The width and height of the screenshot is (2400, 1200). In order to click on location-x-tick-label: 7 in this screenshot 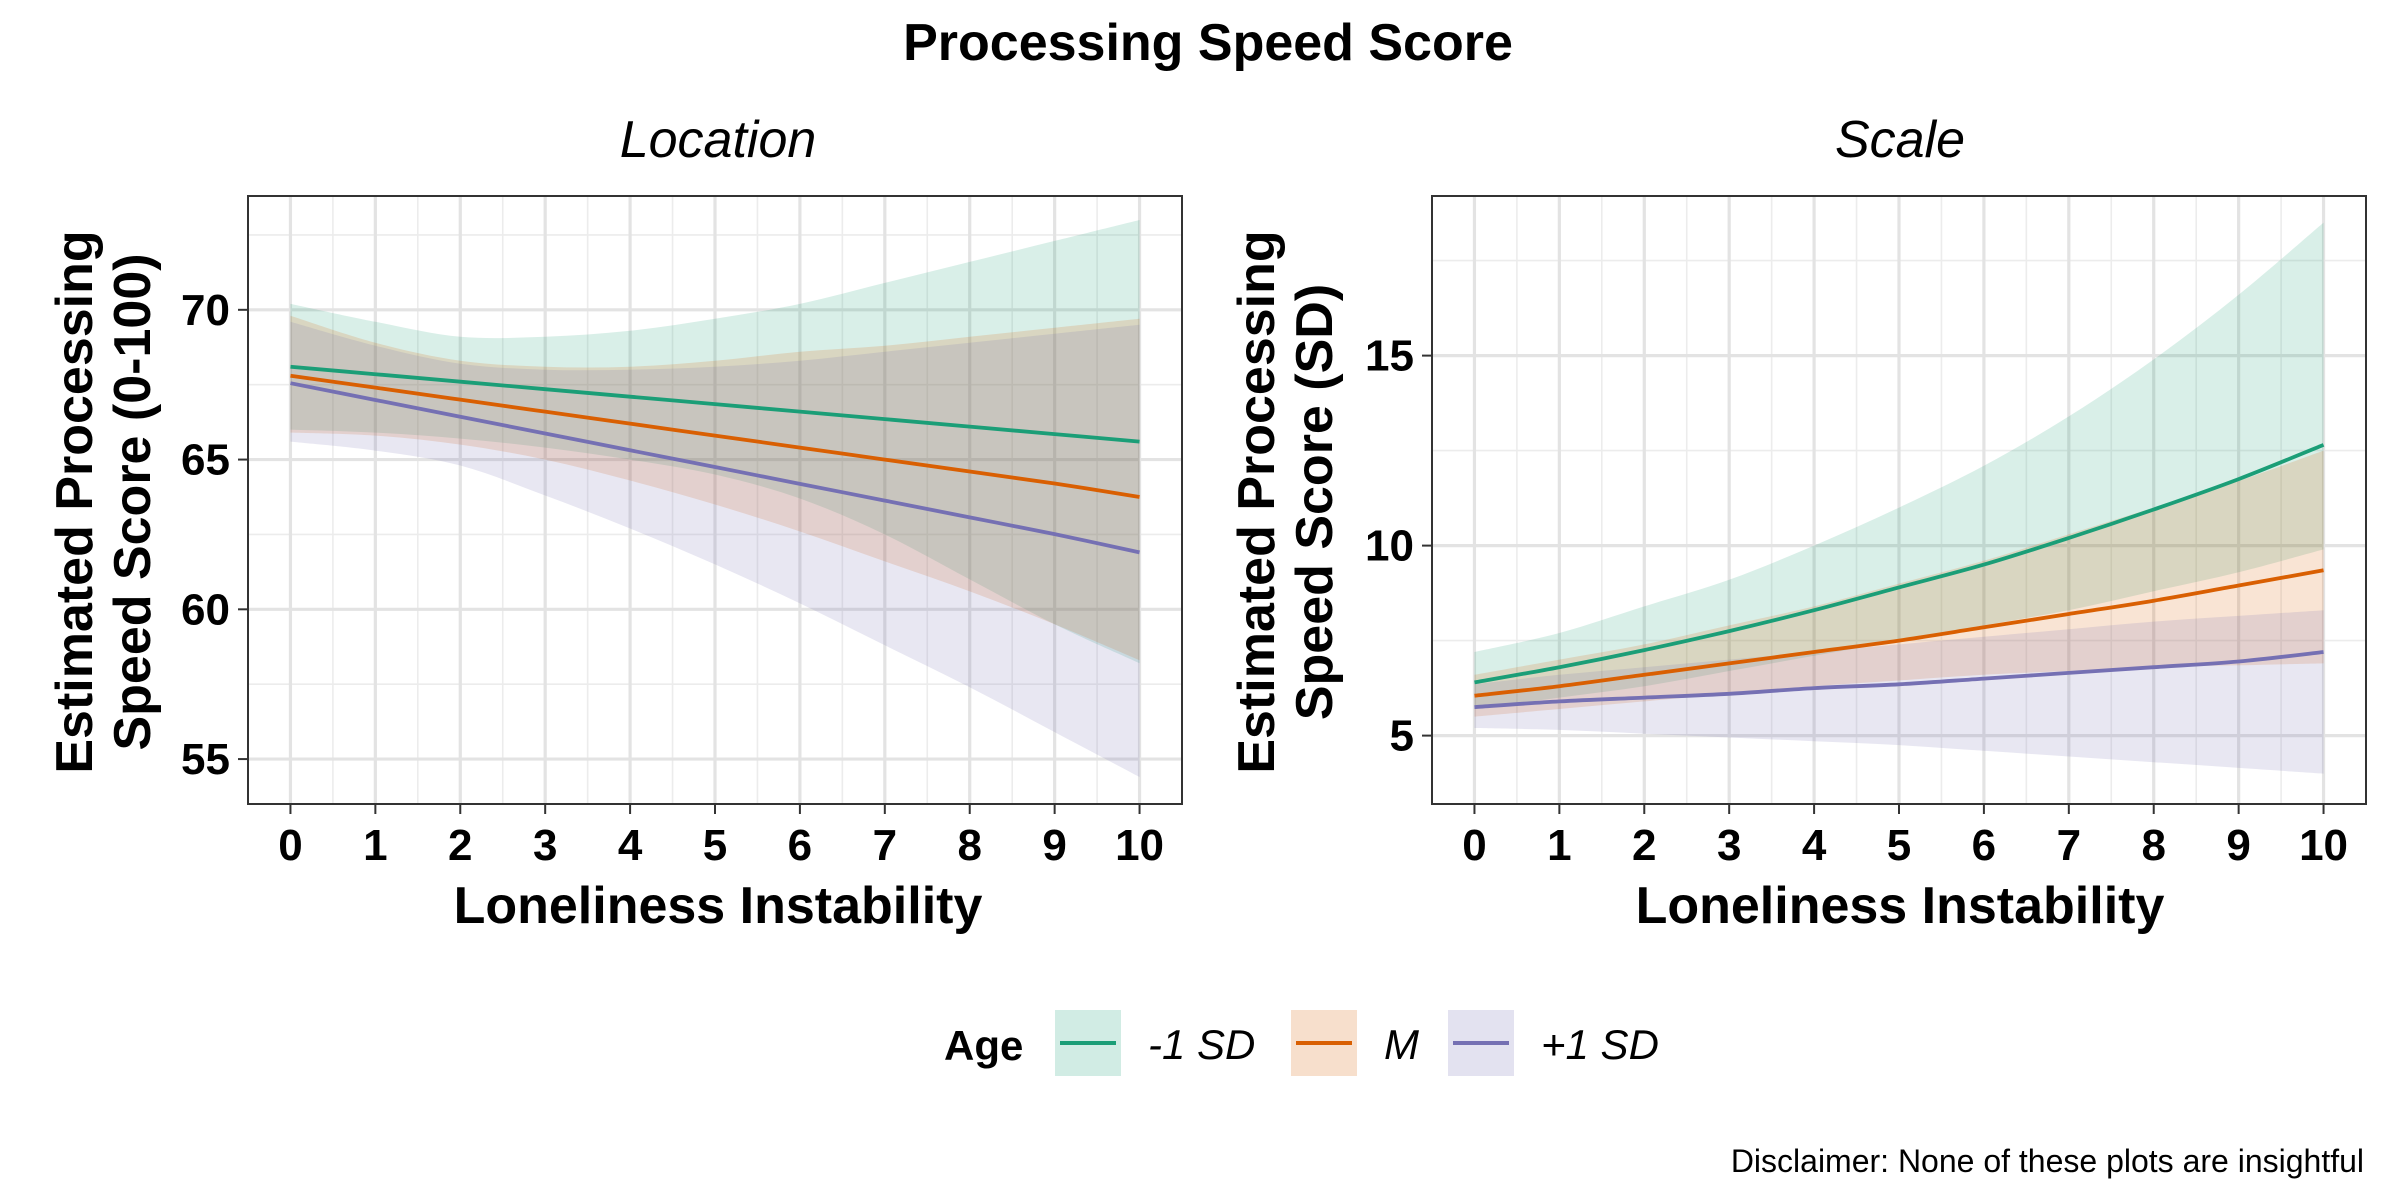, I will do `click(885, 845)`.